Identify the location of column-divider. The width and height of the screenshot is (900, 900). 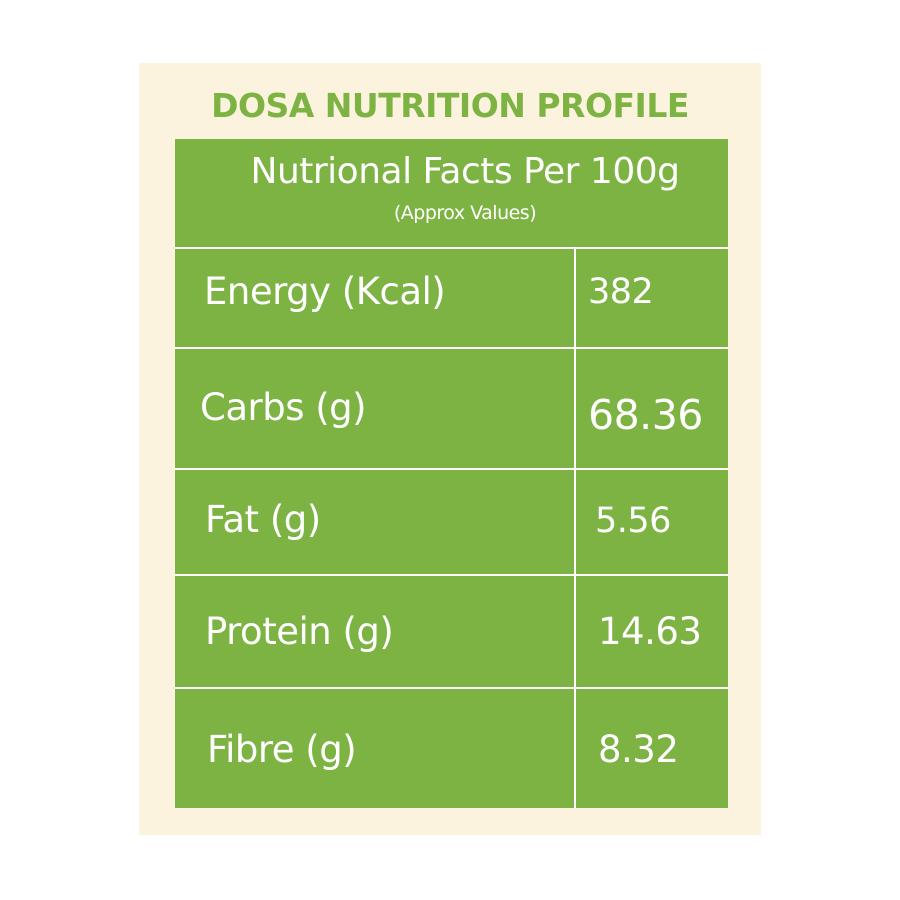
(575, 528).